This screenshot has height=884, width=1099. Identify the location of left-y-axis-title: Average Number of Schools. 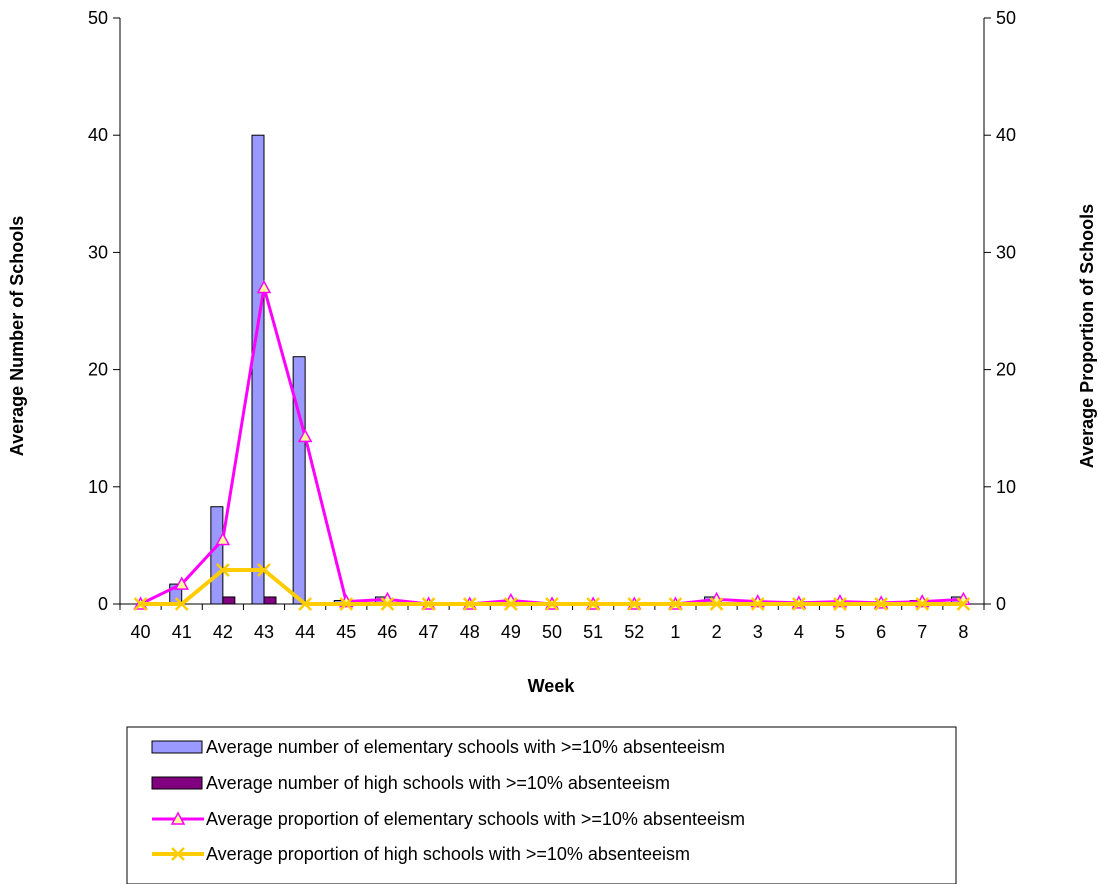
(17, 336).